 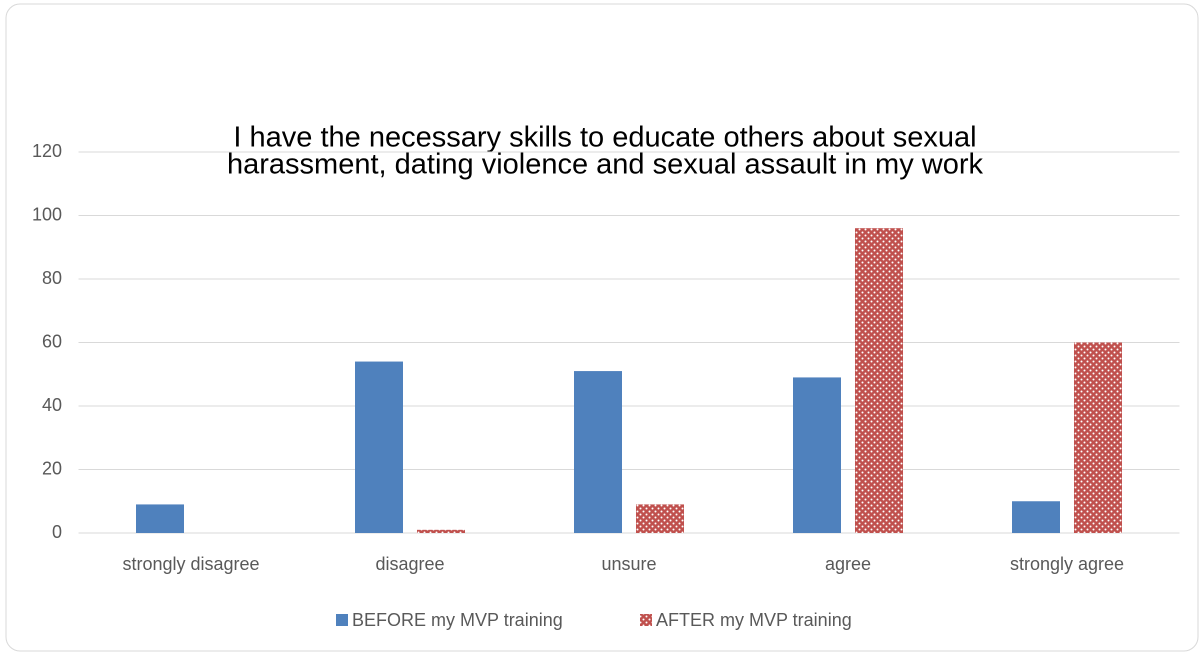 What do you see at coordinates (457, 620) in the screenshot?
I see `legend-label: BEFORE my MVP training` at bounding box center [457, 620].